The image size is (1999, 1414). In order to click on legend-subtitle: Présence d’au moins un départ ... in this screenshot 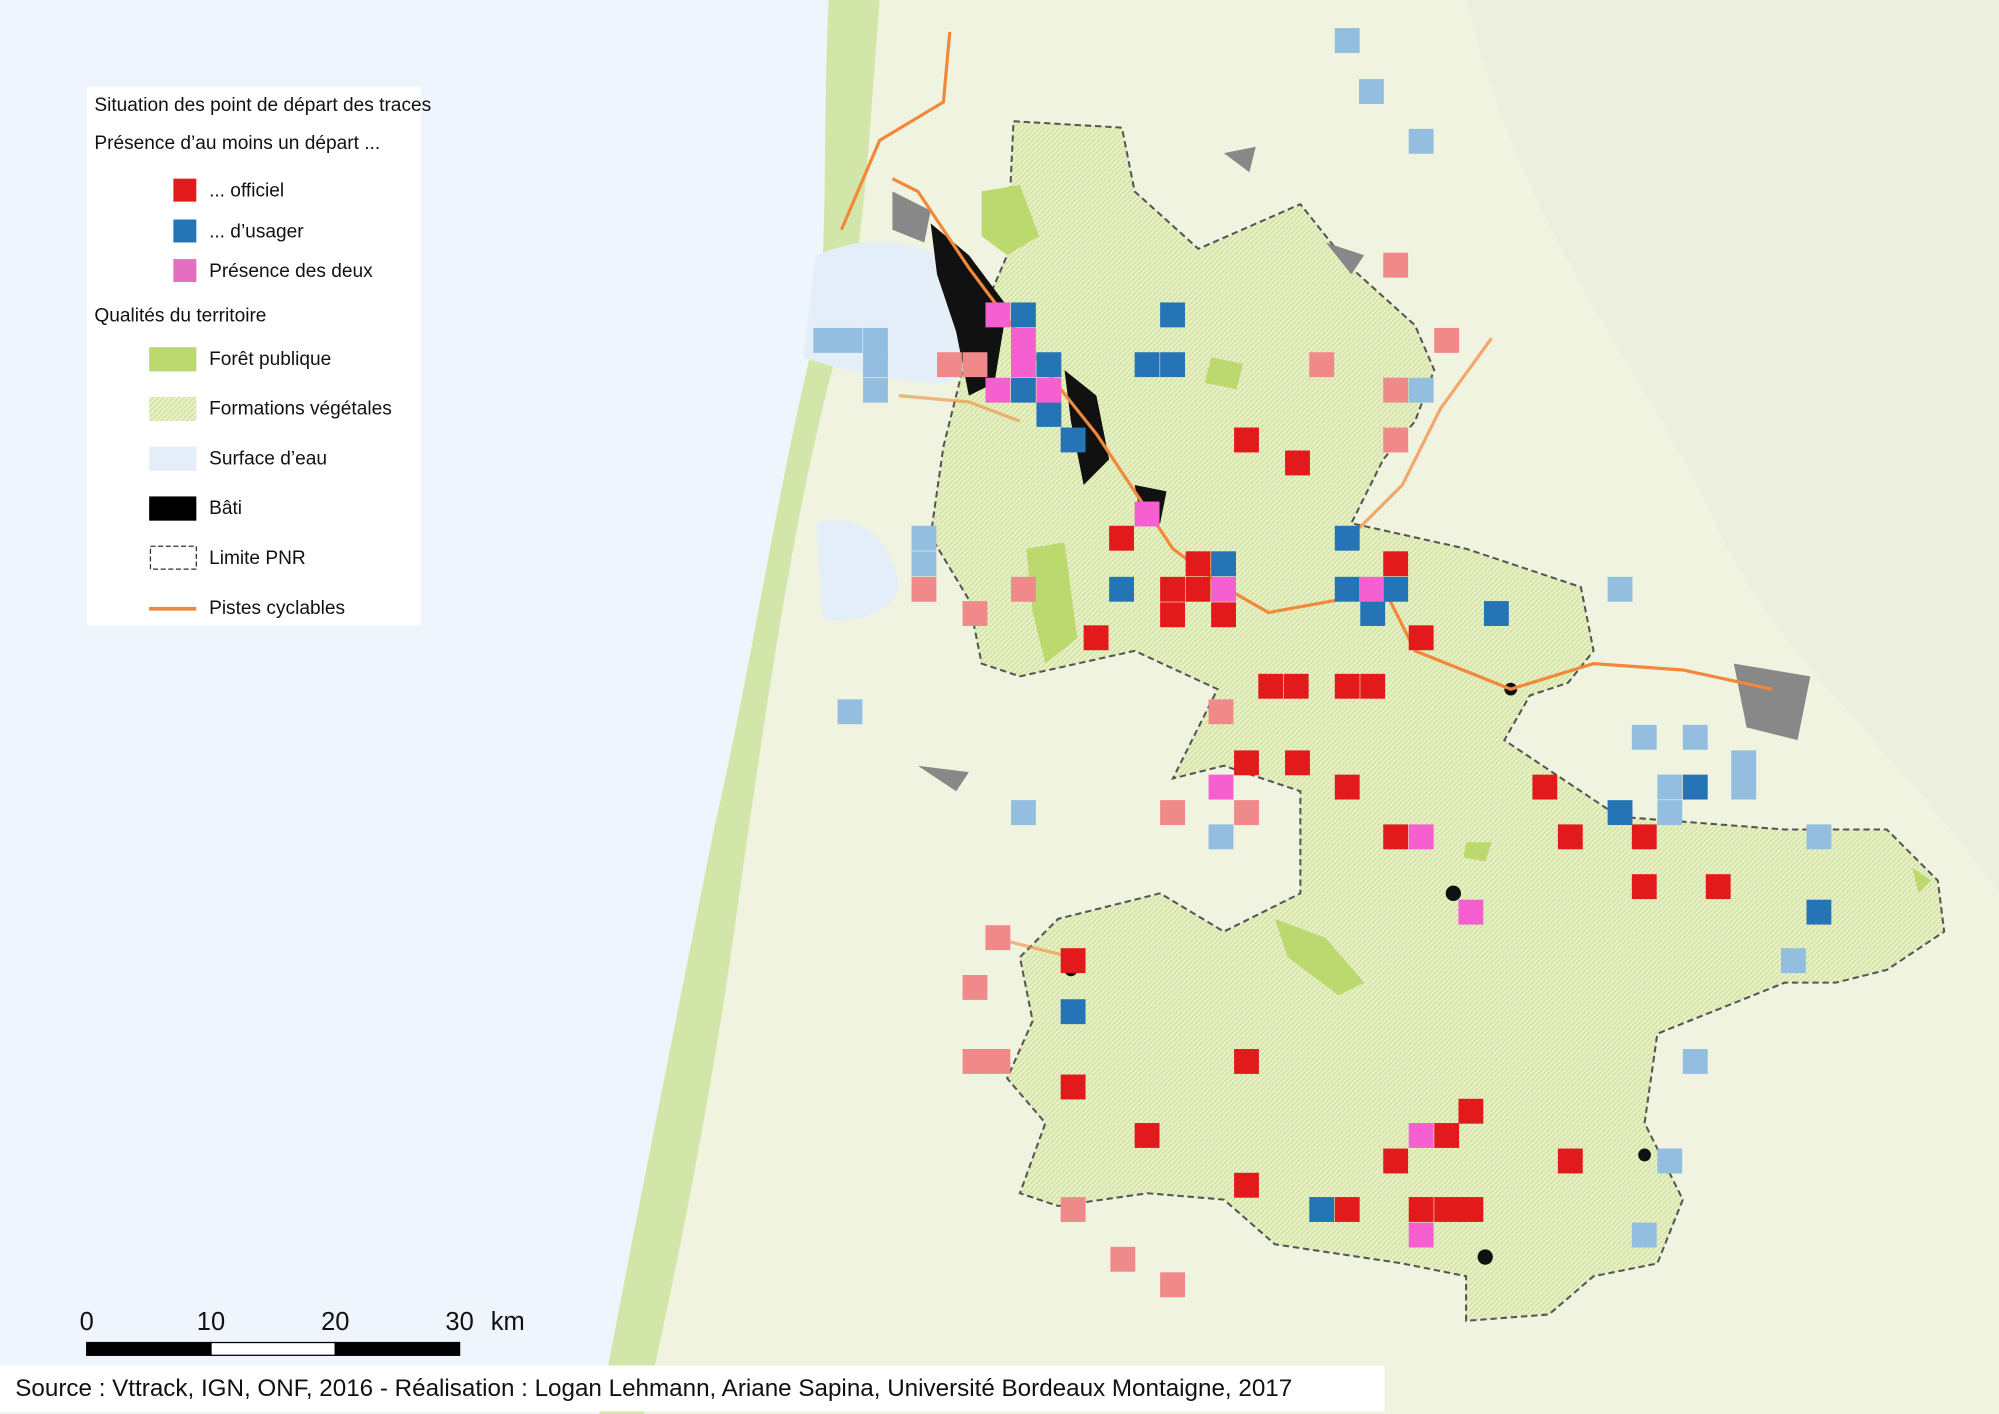, I will do `click(237, 143)`.